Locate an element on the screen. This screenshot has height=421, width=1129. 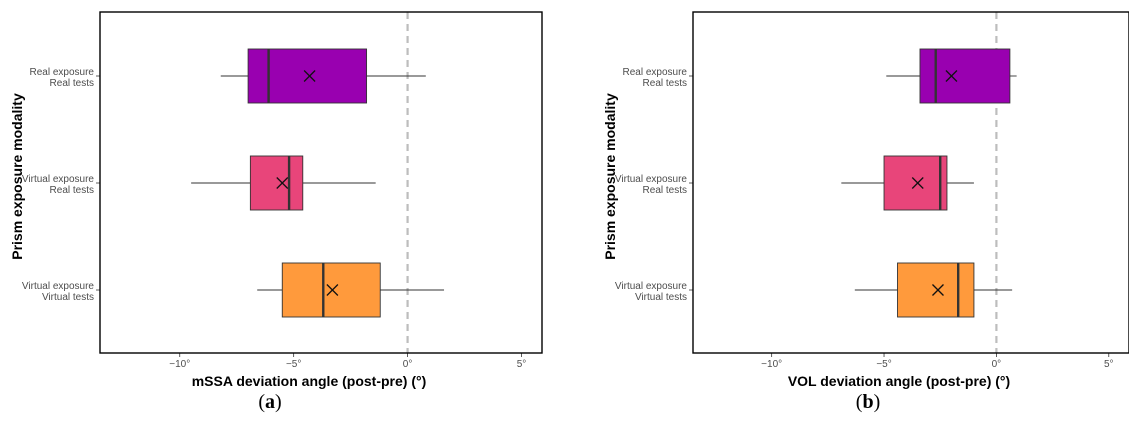
panel-caption: (b) is located at coordinates (868, 402).